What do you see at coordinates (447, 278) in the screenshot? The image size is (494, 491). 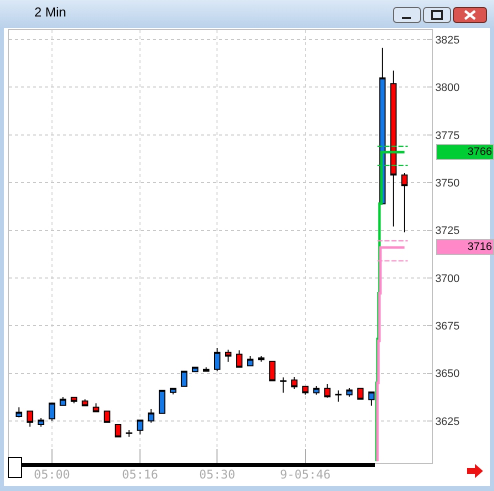 I see `y-tick-label: 3700` at bounding box center [447, 278].